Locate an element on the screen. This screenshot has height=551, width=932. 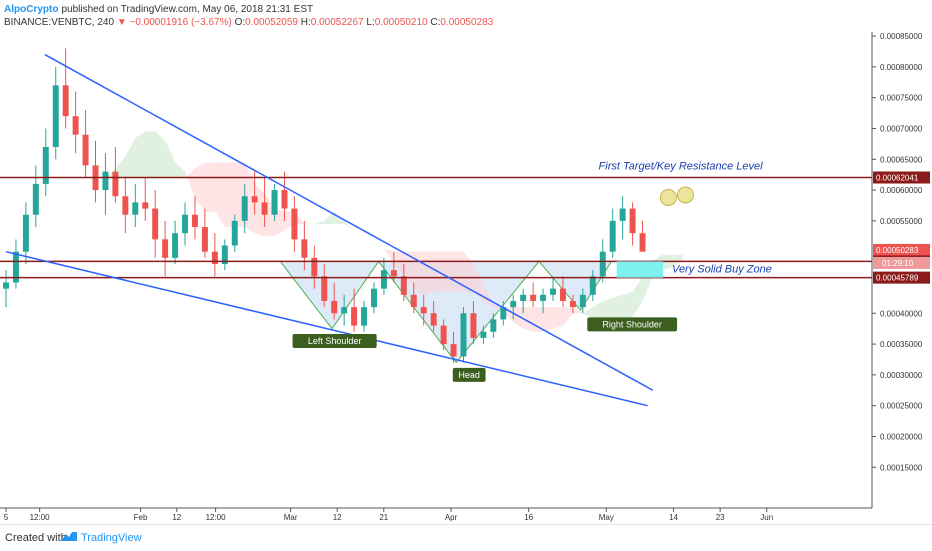
annotation-text: Left Shoulder is located at coordinates (335, 341).